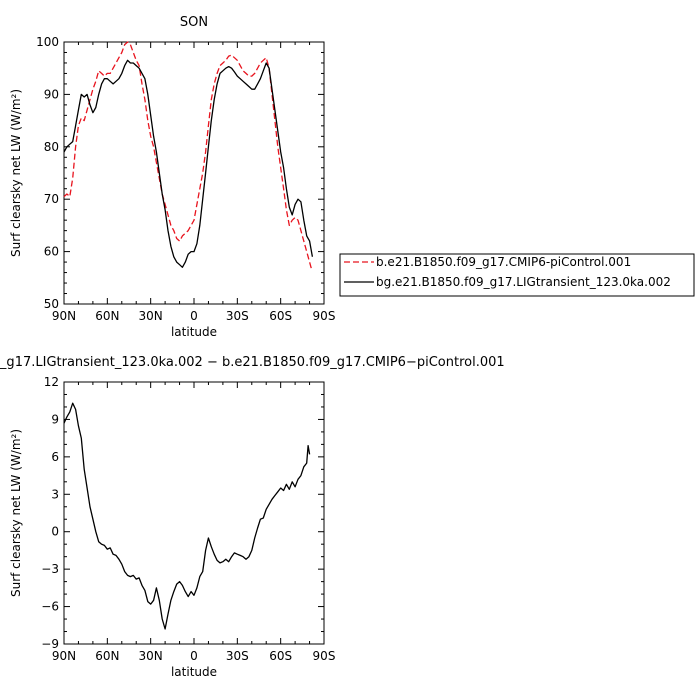 The image size is (700, 700). Describe the element at coordinates (55, 494) in the screenshot. I see `y-tick-label: 3` at that location.